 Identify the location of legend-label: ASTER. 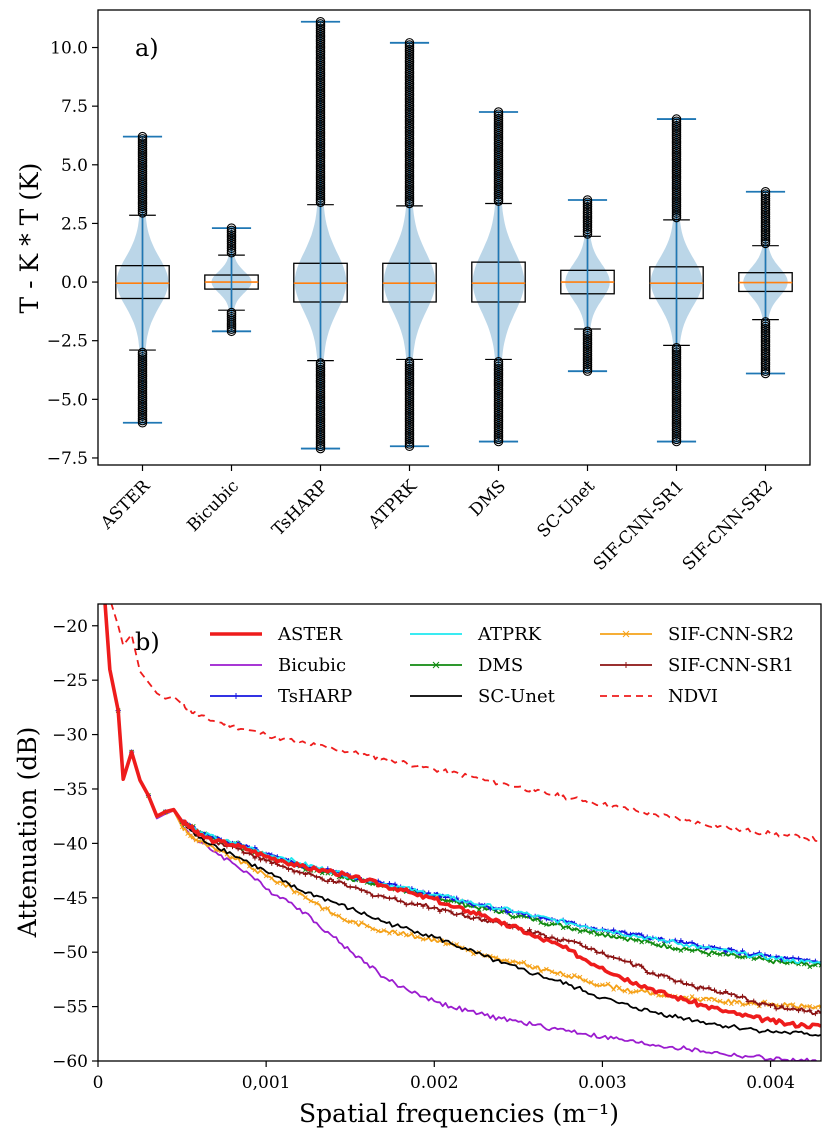
(309, 634).